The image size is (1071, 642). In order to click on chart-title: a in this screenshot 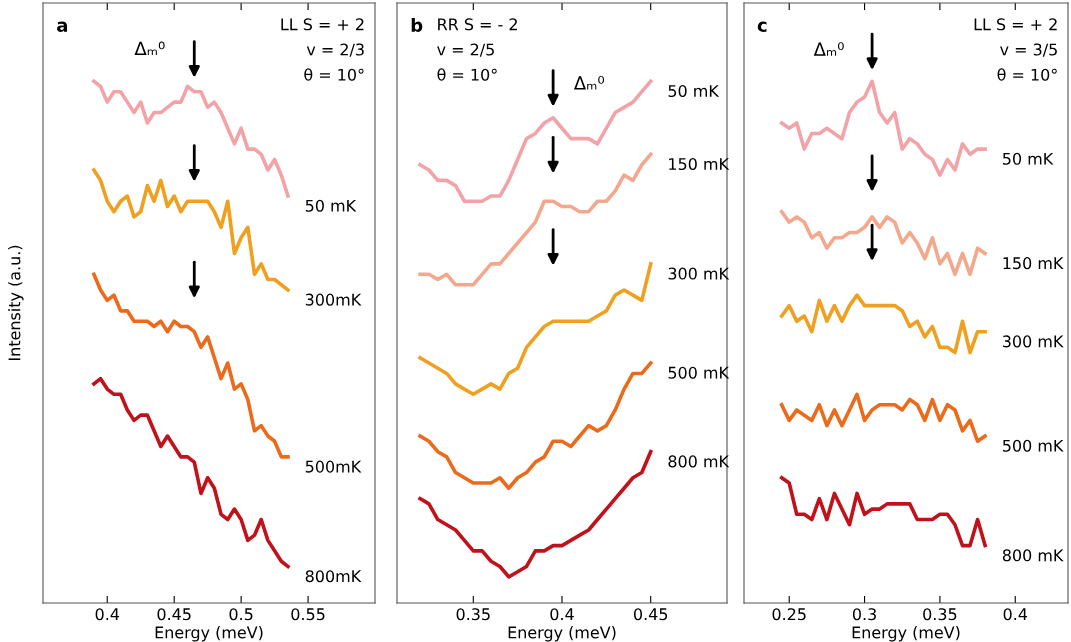, I will do `click(62, 26)`.